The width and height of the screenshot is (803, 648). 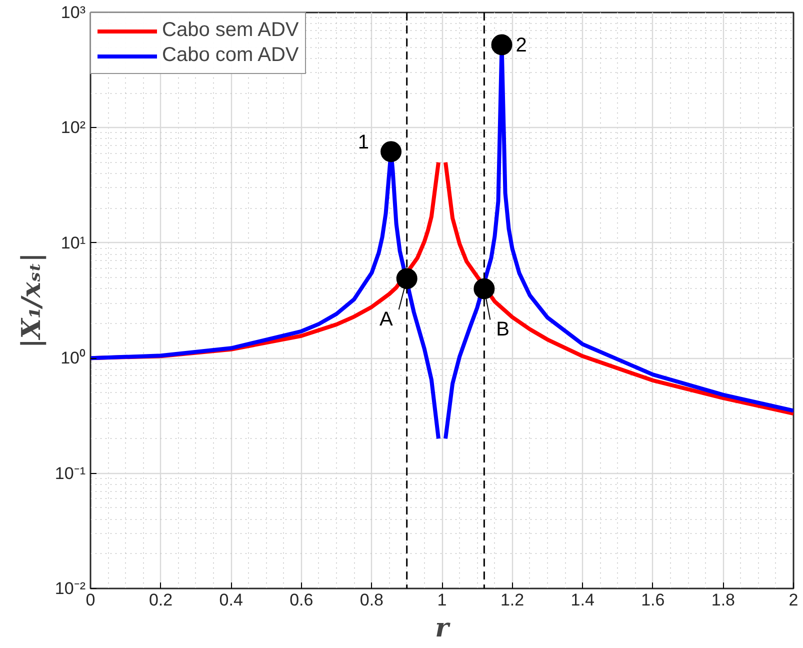 I want to click on x-tick-label: 1.8, so click(x=723, y=600).